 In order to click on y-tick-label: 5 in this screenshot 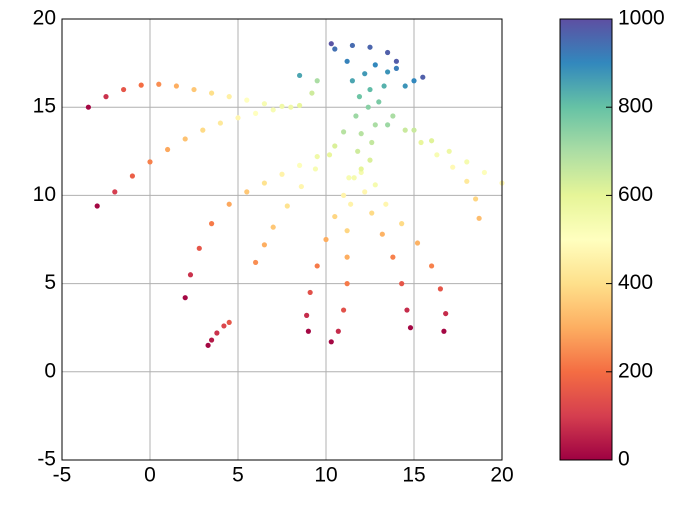, I will do `click(50, 282)`.